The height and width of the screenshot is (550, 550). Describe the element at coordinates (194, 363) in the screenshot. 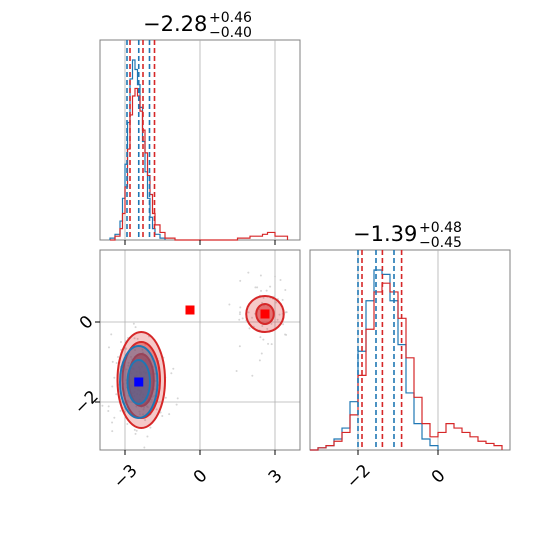

I see `joint-content` at that location.